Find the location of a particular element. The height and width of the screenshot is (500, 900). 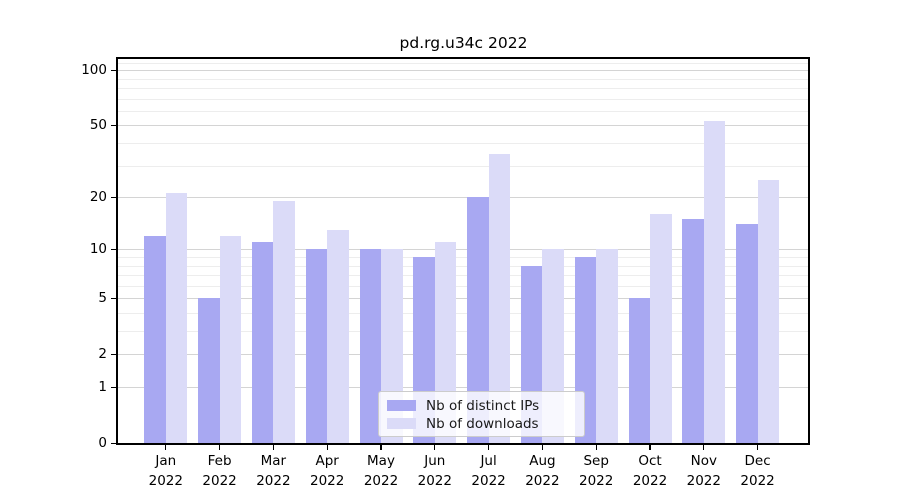

bar-distinct-ips-dec is located at coordinates (747, 333).